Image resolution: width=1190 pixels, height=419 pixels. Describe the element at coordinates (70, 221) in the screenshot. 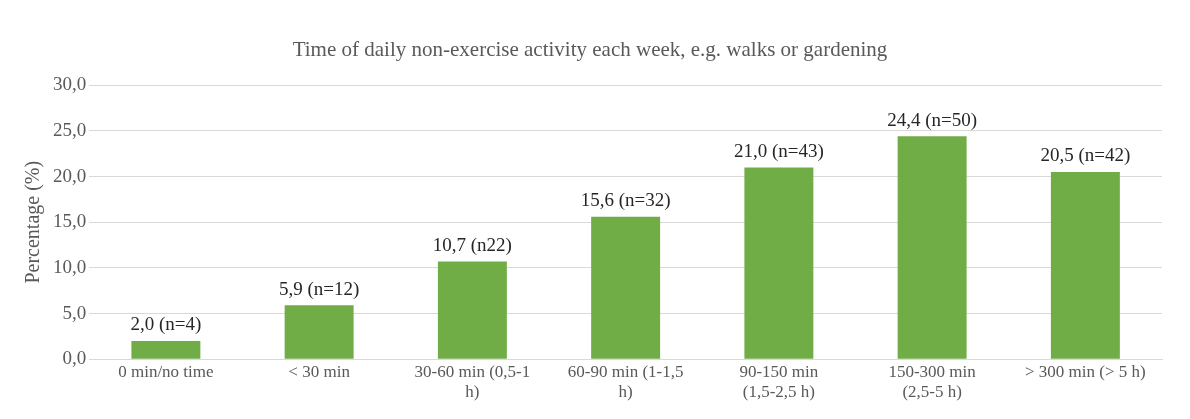

I see `y-tick-label: 15,0` at that location.